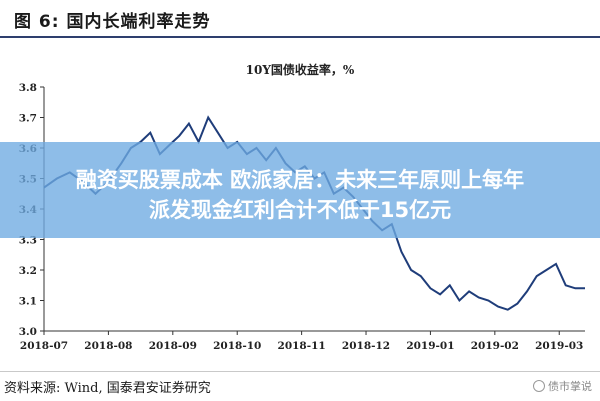  I want to click on watermark-icon, so click(539, 386).